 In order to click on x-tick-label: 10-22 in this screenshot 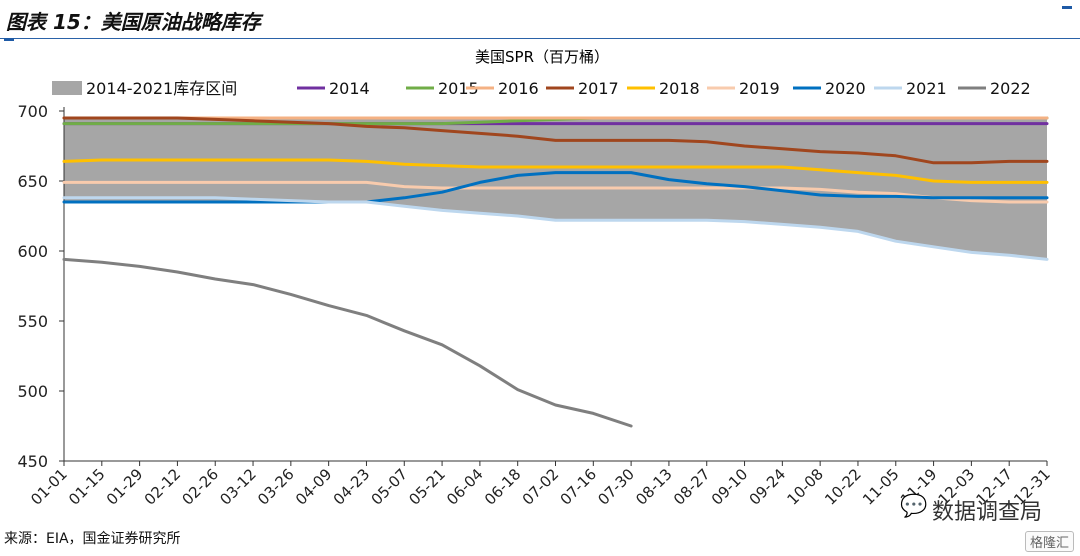, I will do `click(843, 487)`.